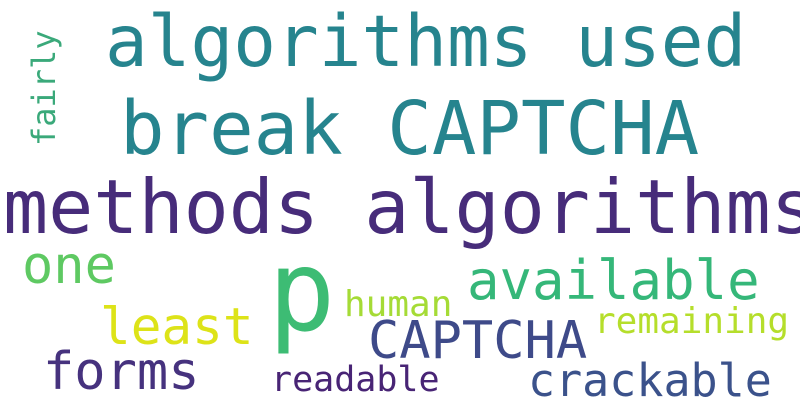 Image resolution: width=800 pixels, height=400 pixels. Describe the element at coordinates (121, 371) in the screenshot. I see `word-forms: forms` at that location.